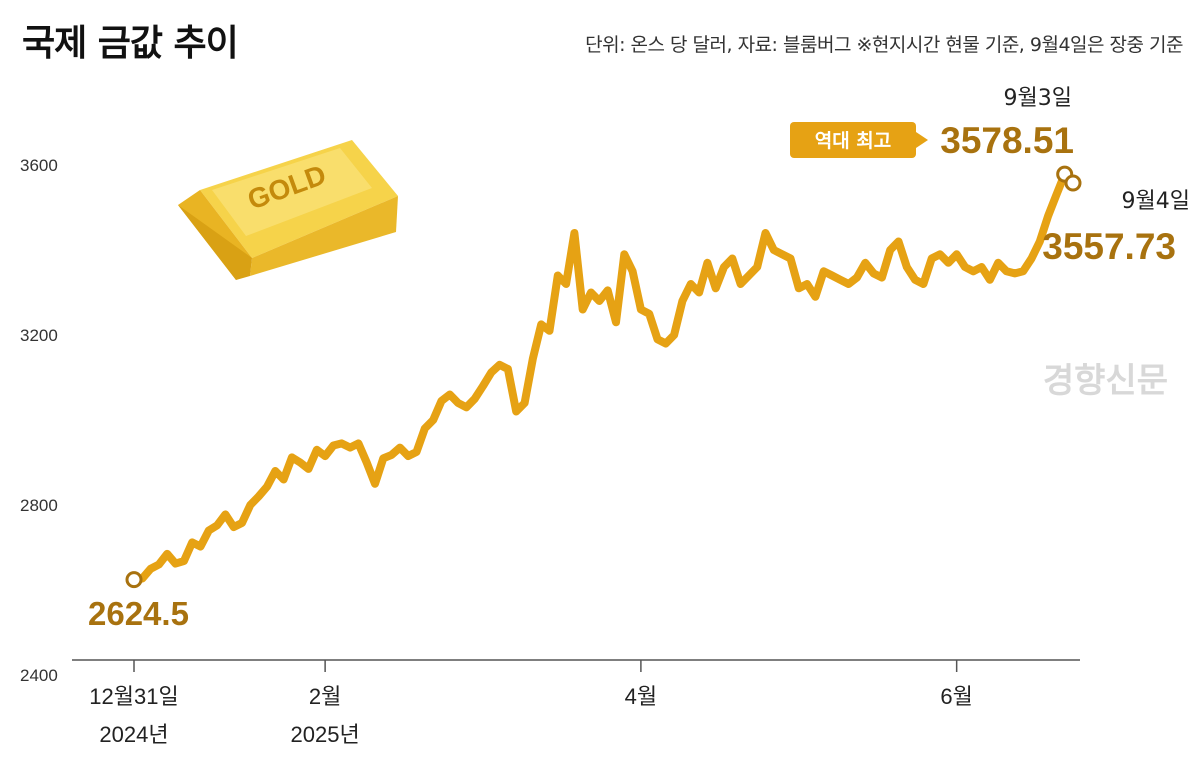  What do you see at coordinates (130, 43) in the screenshot?
I see `chart-title: 국제 금값 추이` at bounding box center [130, 43].